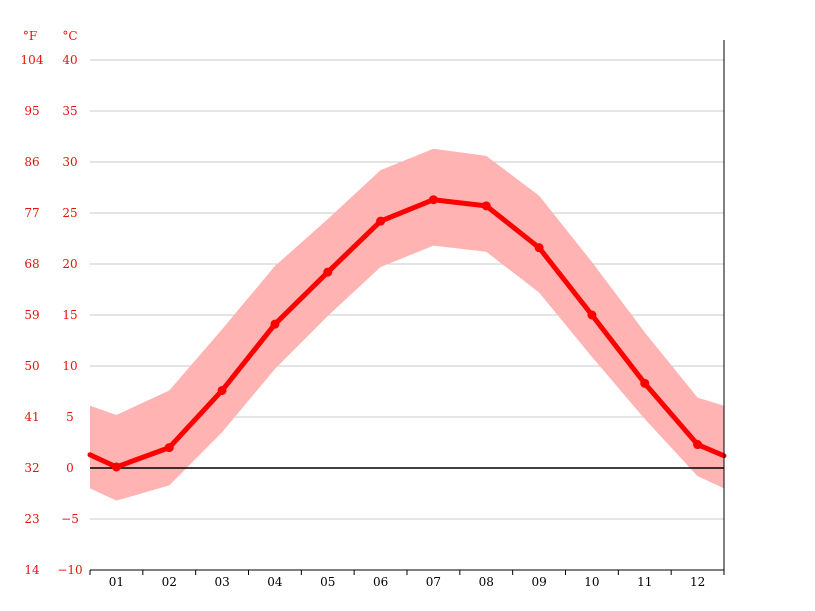 Image resolution: width=815 pixels, height=611 pixels. I want to click on y-tick-label-fahrenheit: 41, so click(31, 417).